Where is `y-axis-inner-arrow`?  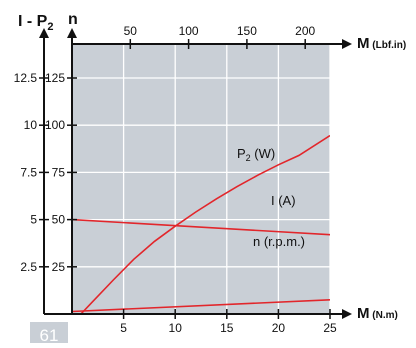
y-axis-inner-arrow is located at coordinates (72, 33).